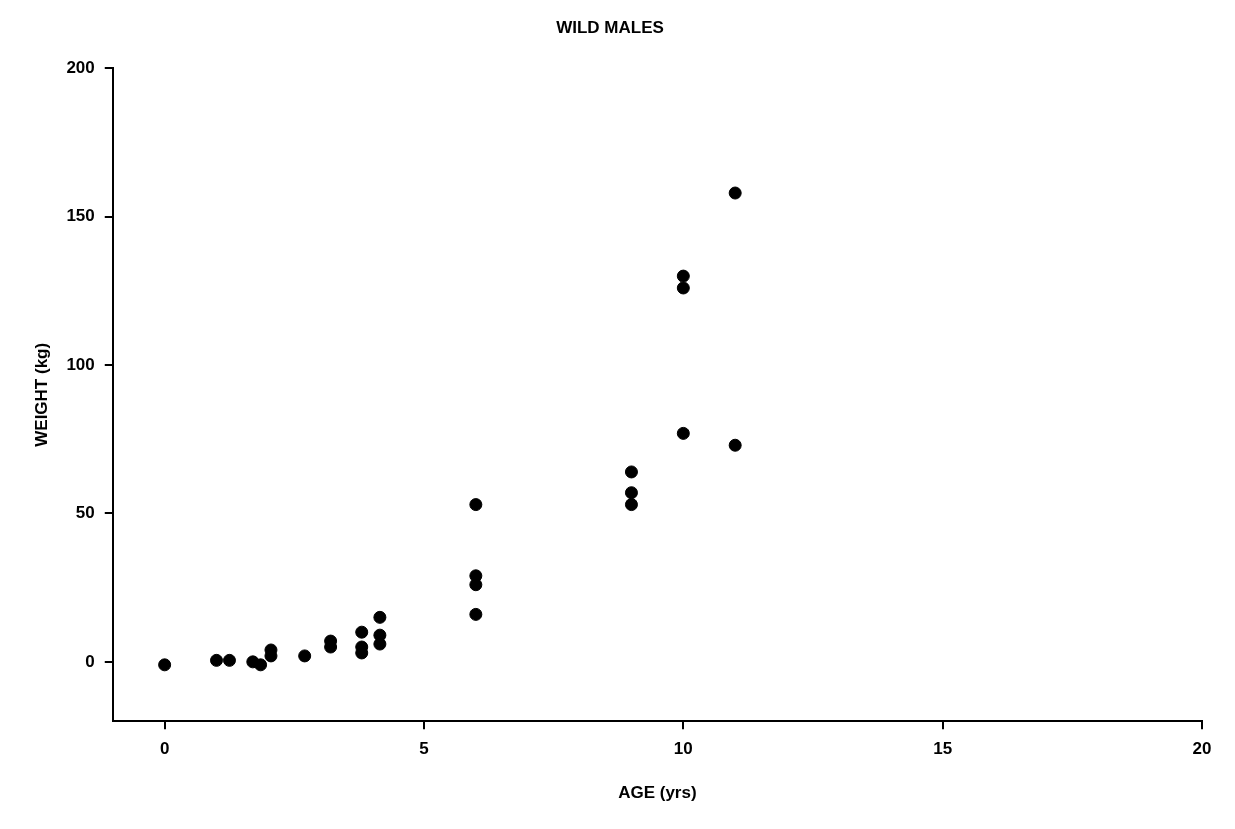  Describe the element at coordinates (610, 27) in the screenshot. I see `chart-title: WILD MALES` at that location.